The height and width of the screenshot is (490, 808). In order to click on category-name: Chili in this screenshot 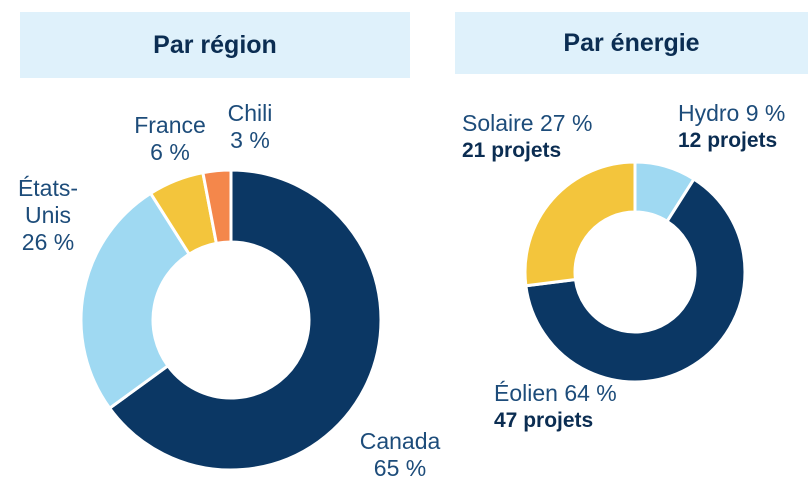, I will do `click(250, 113)`.